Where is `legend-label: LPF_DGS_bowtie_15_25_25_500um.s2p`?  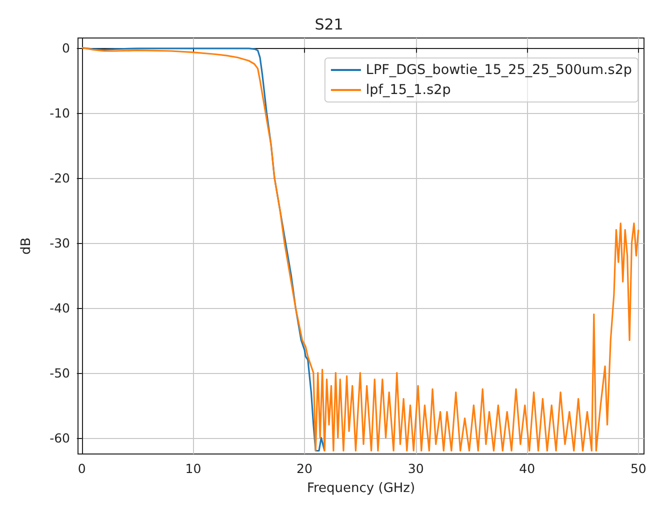
legend-label: LPF_DGS_bowtie_15_25_25_500um.s2p is located at coordinates (499, 70).